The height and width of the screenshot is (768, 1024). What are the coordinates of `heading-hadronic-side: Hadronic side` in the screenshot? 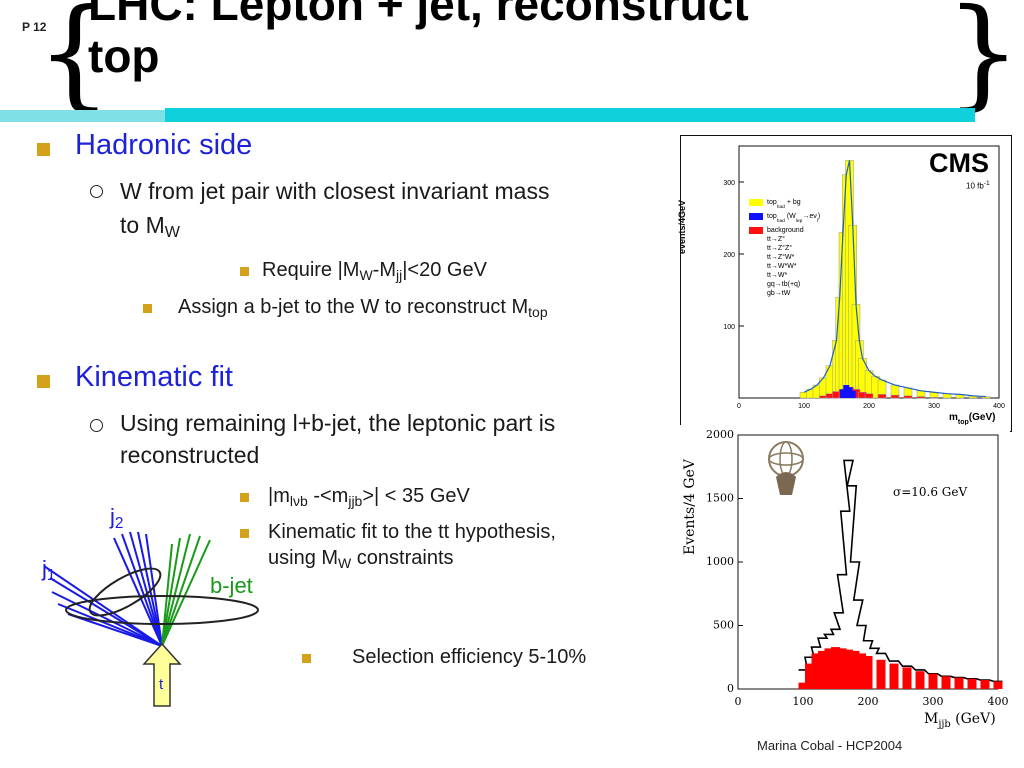 It's located at (164, 145).